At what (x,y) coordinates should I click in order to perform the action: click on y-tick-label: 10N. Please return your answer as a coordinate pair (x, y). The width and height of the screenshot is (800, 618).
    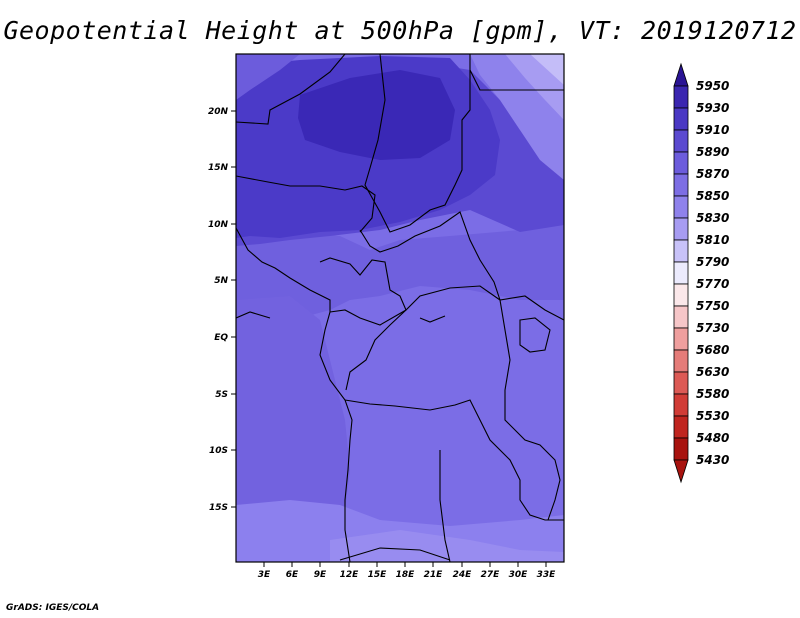
    Looking at the image, I should click on (218, 225).